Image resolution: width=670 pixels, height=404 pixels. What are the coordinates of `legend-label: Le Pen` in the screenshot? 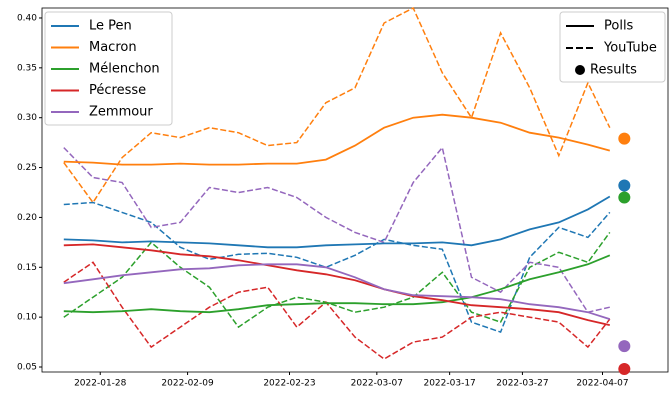 It's located at (110, 26).